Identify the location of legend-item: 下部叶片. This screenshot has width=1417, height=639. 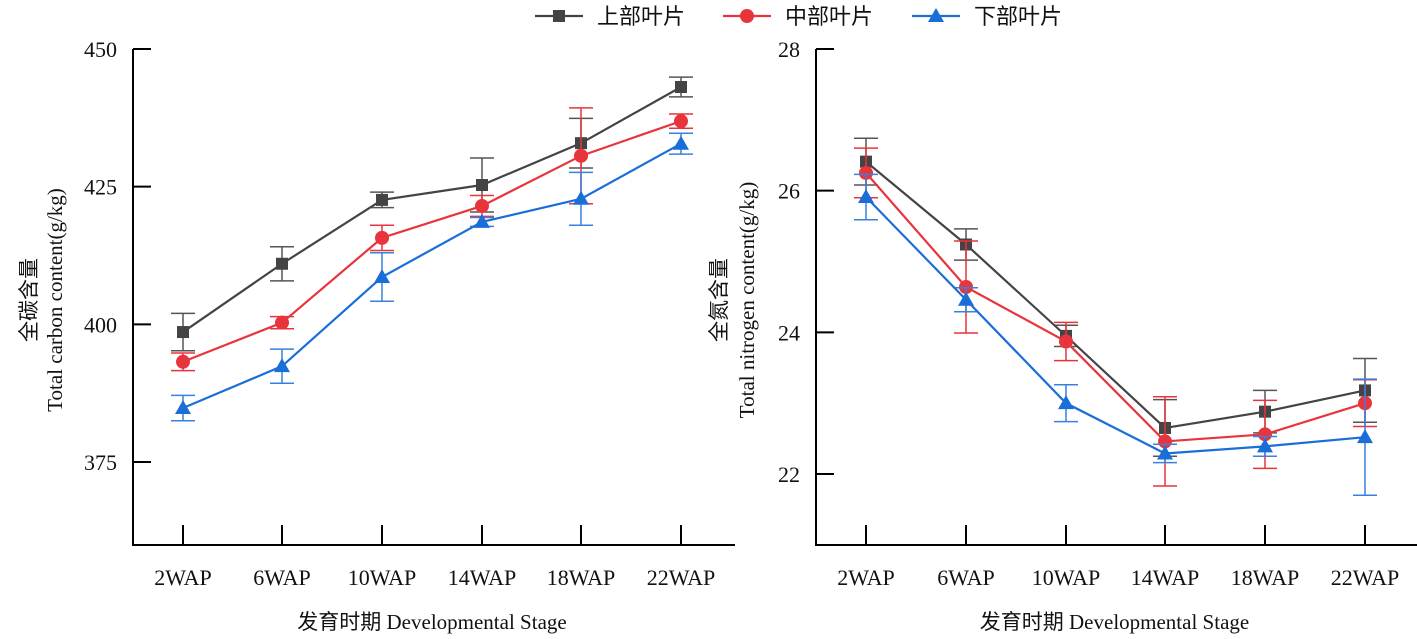
(987, 16).